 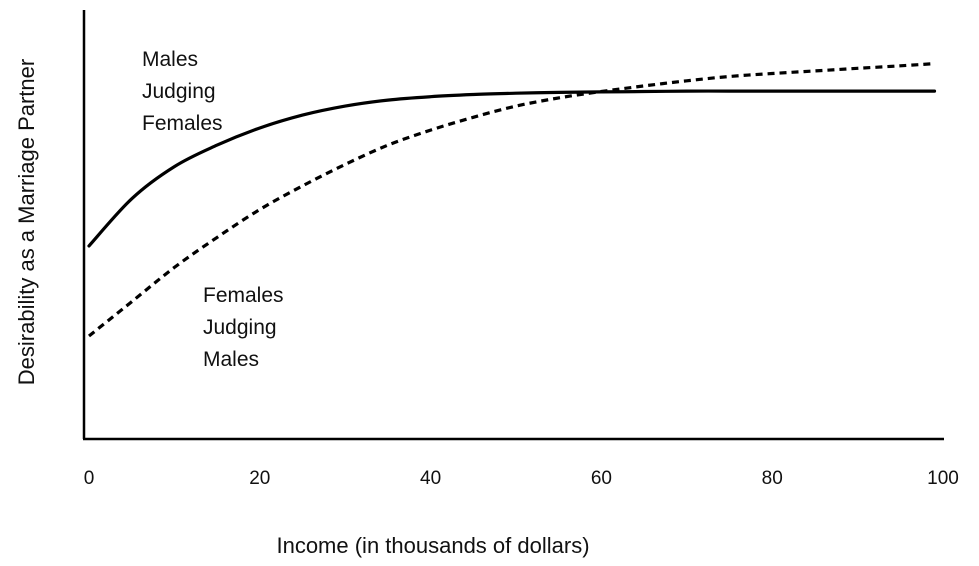 What do you see at coordinates (430, 478) in the screenshot?
I see `x-tick-label: 40` at bounding box center [430, 478].